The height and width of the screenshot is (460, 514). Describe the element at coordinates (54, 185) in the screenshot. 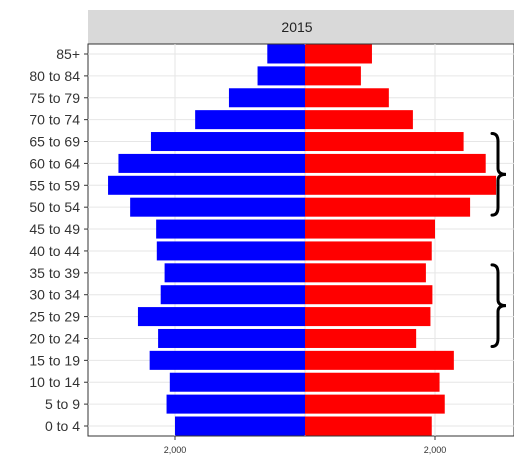

I see `category-label: 55 to 59` at that location.